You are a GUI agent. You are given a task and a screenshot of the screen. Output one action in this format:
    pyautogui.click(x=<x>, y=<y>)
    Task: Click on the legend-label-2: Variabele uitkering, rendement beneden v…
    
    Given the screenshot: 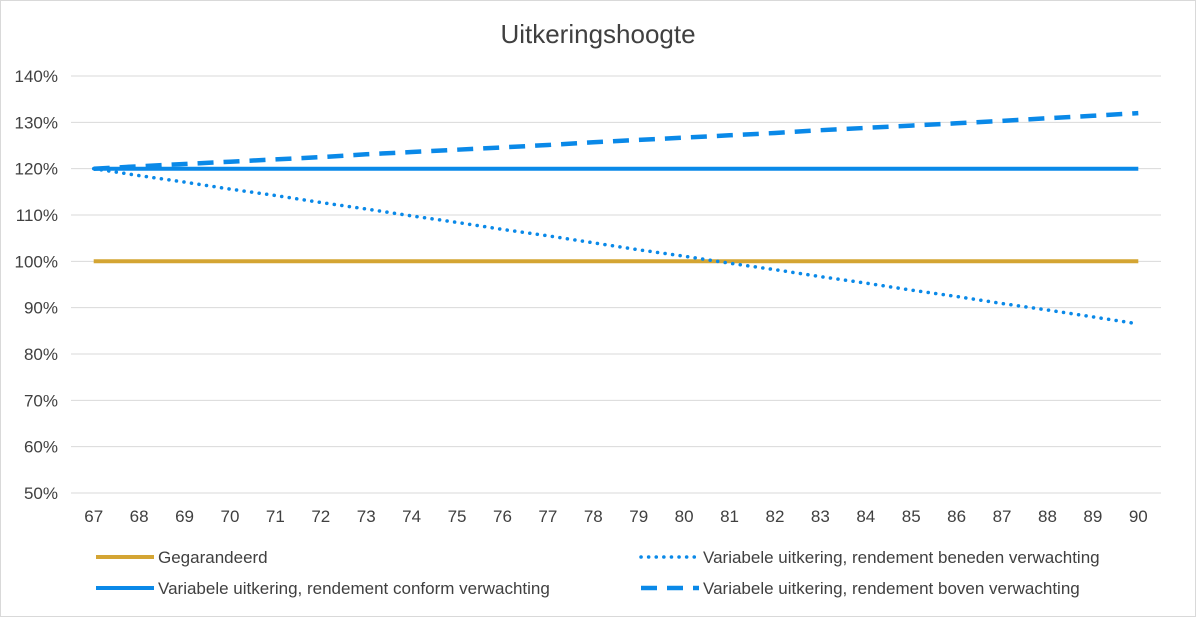 What is the action you would take?
    pyautogui.click(x=901, y=557)
    